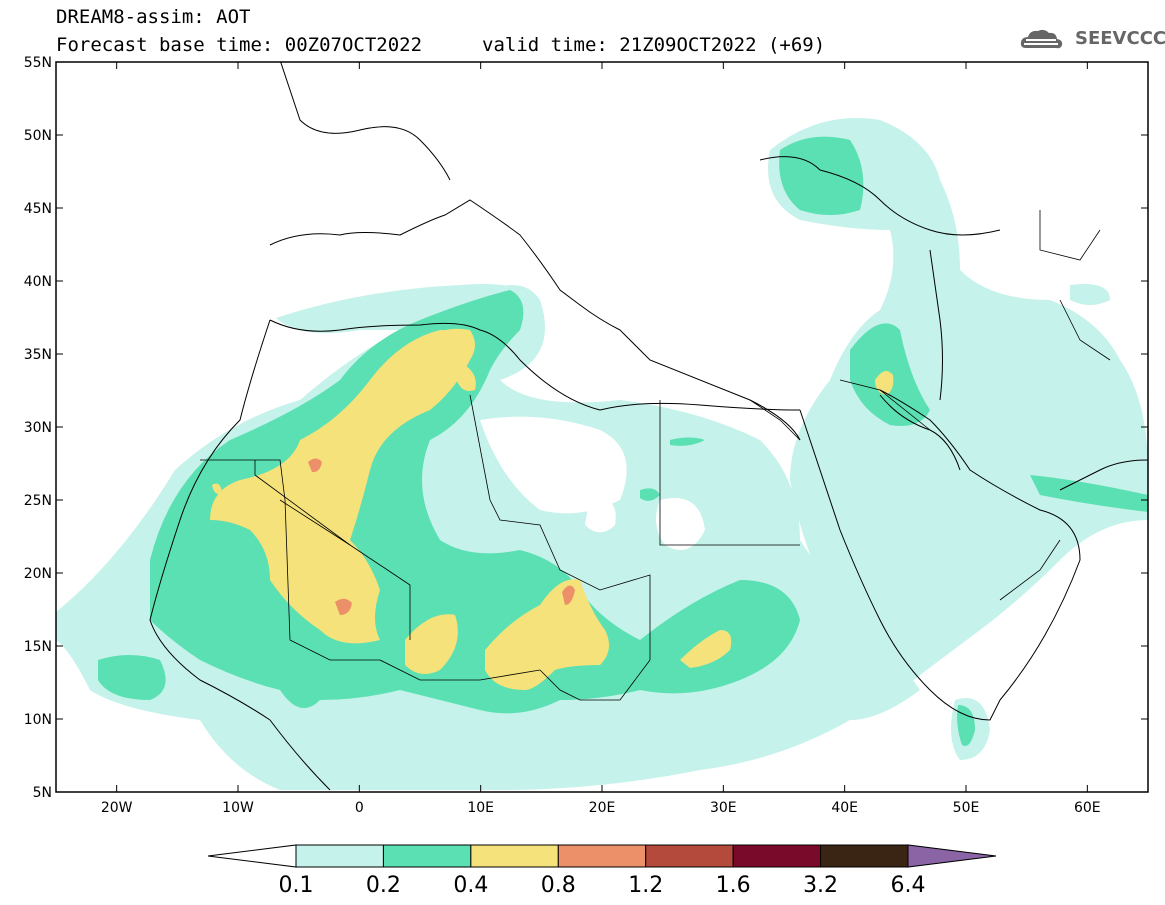 The image size is (1165, 905). What do you see at coordinates (38, 282) in the screenshot?
I see `lat-tick-label: 40N` at bounding box center [38, 282].